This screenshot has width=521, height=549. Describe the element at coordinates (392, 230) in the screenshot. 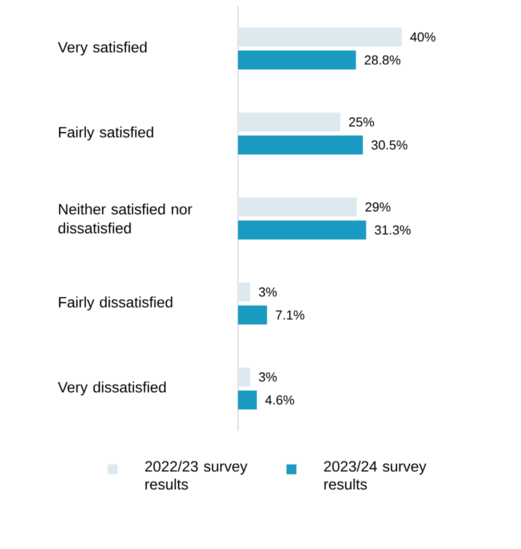

I see `data-label: 31.3%` at that location.